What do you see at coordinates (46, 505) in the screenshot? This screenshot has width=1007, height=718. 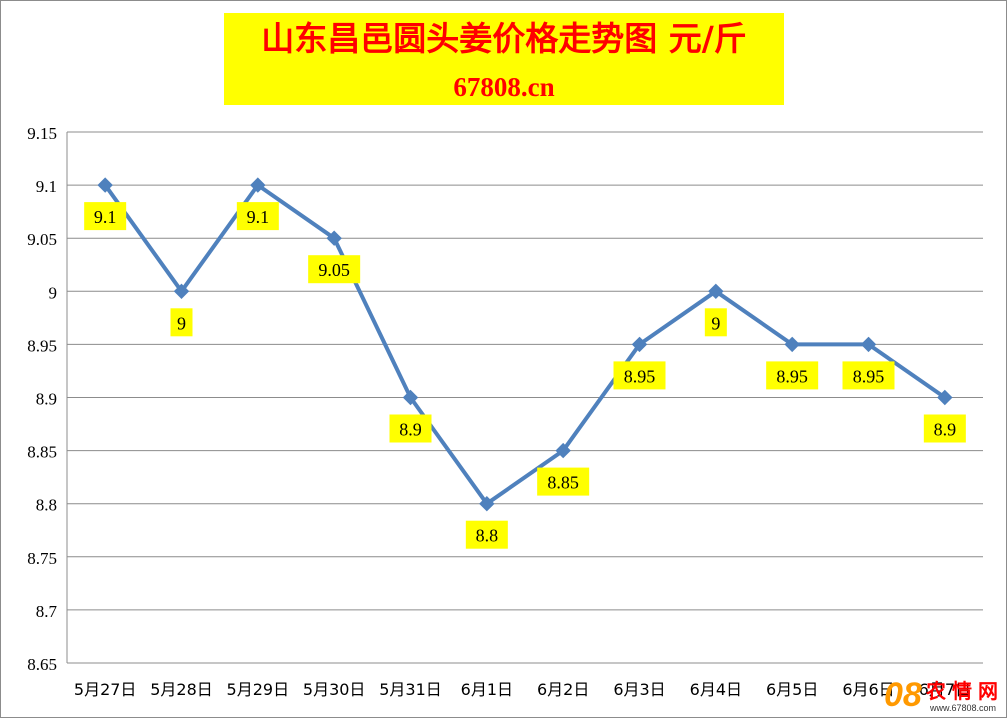 I see `y-tick-label: 8.8` at bounding box center [46, 505].